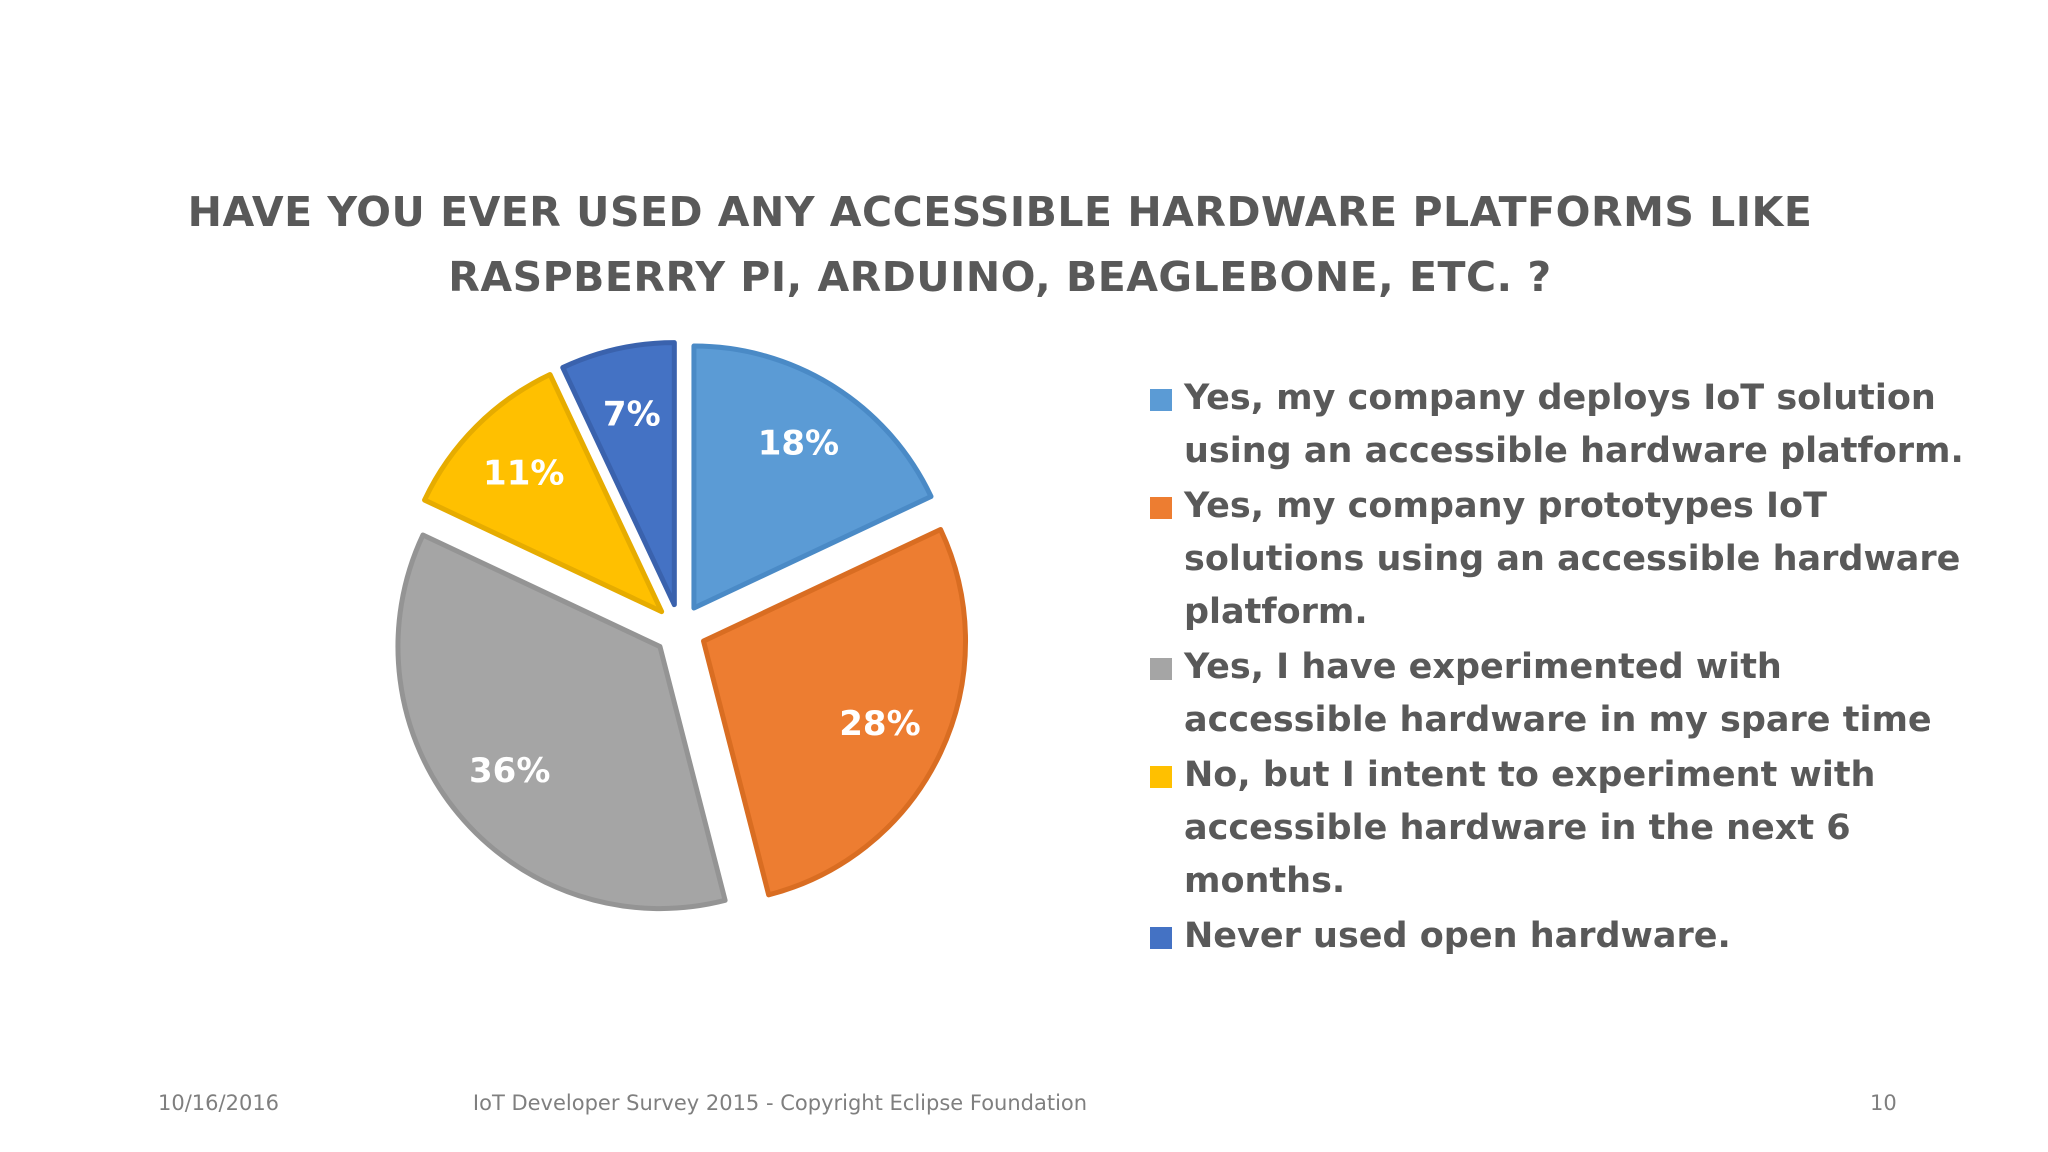  I want to click on page-number: 10, so click(1883, 1103).